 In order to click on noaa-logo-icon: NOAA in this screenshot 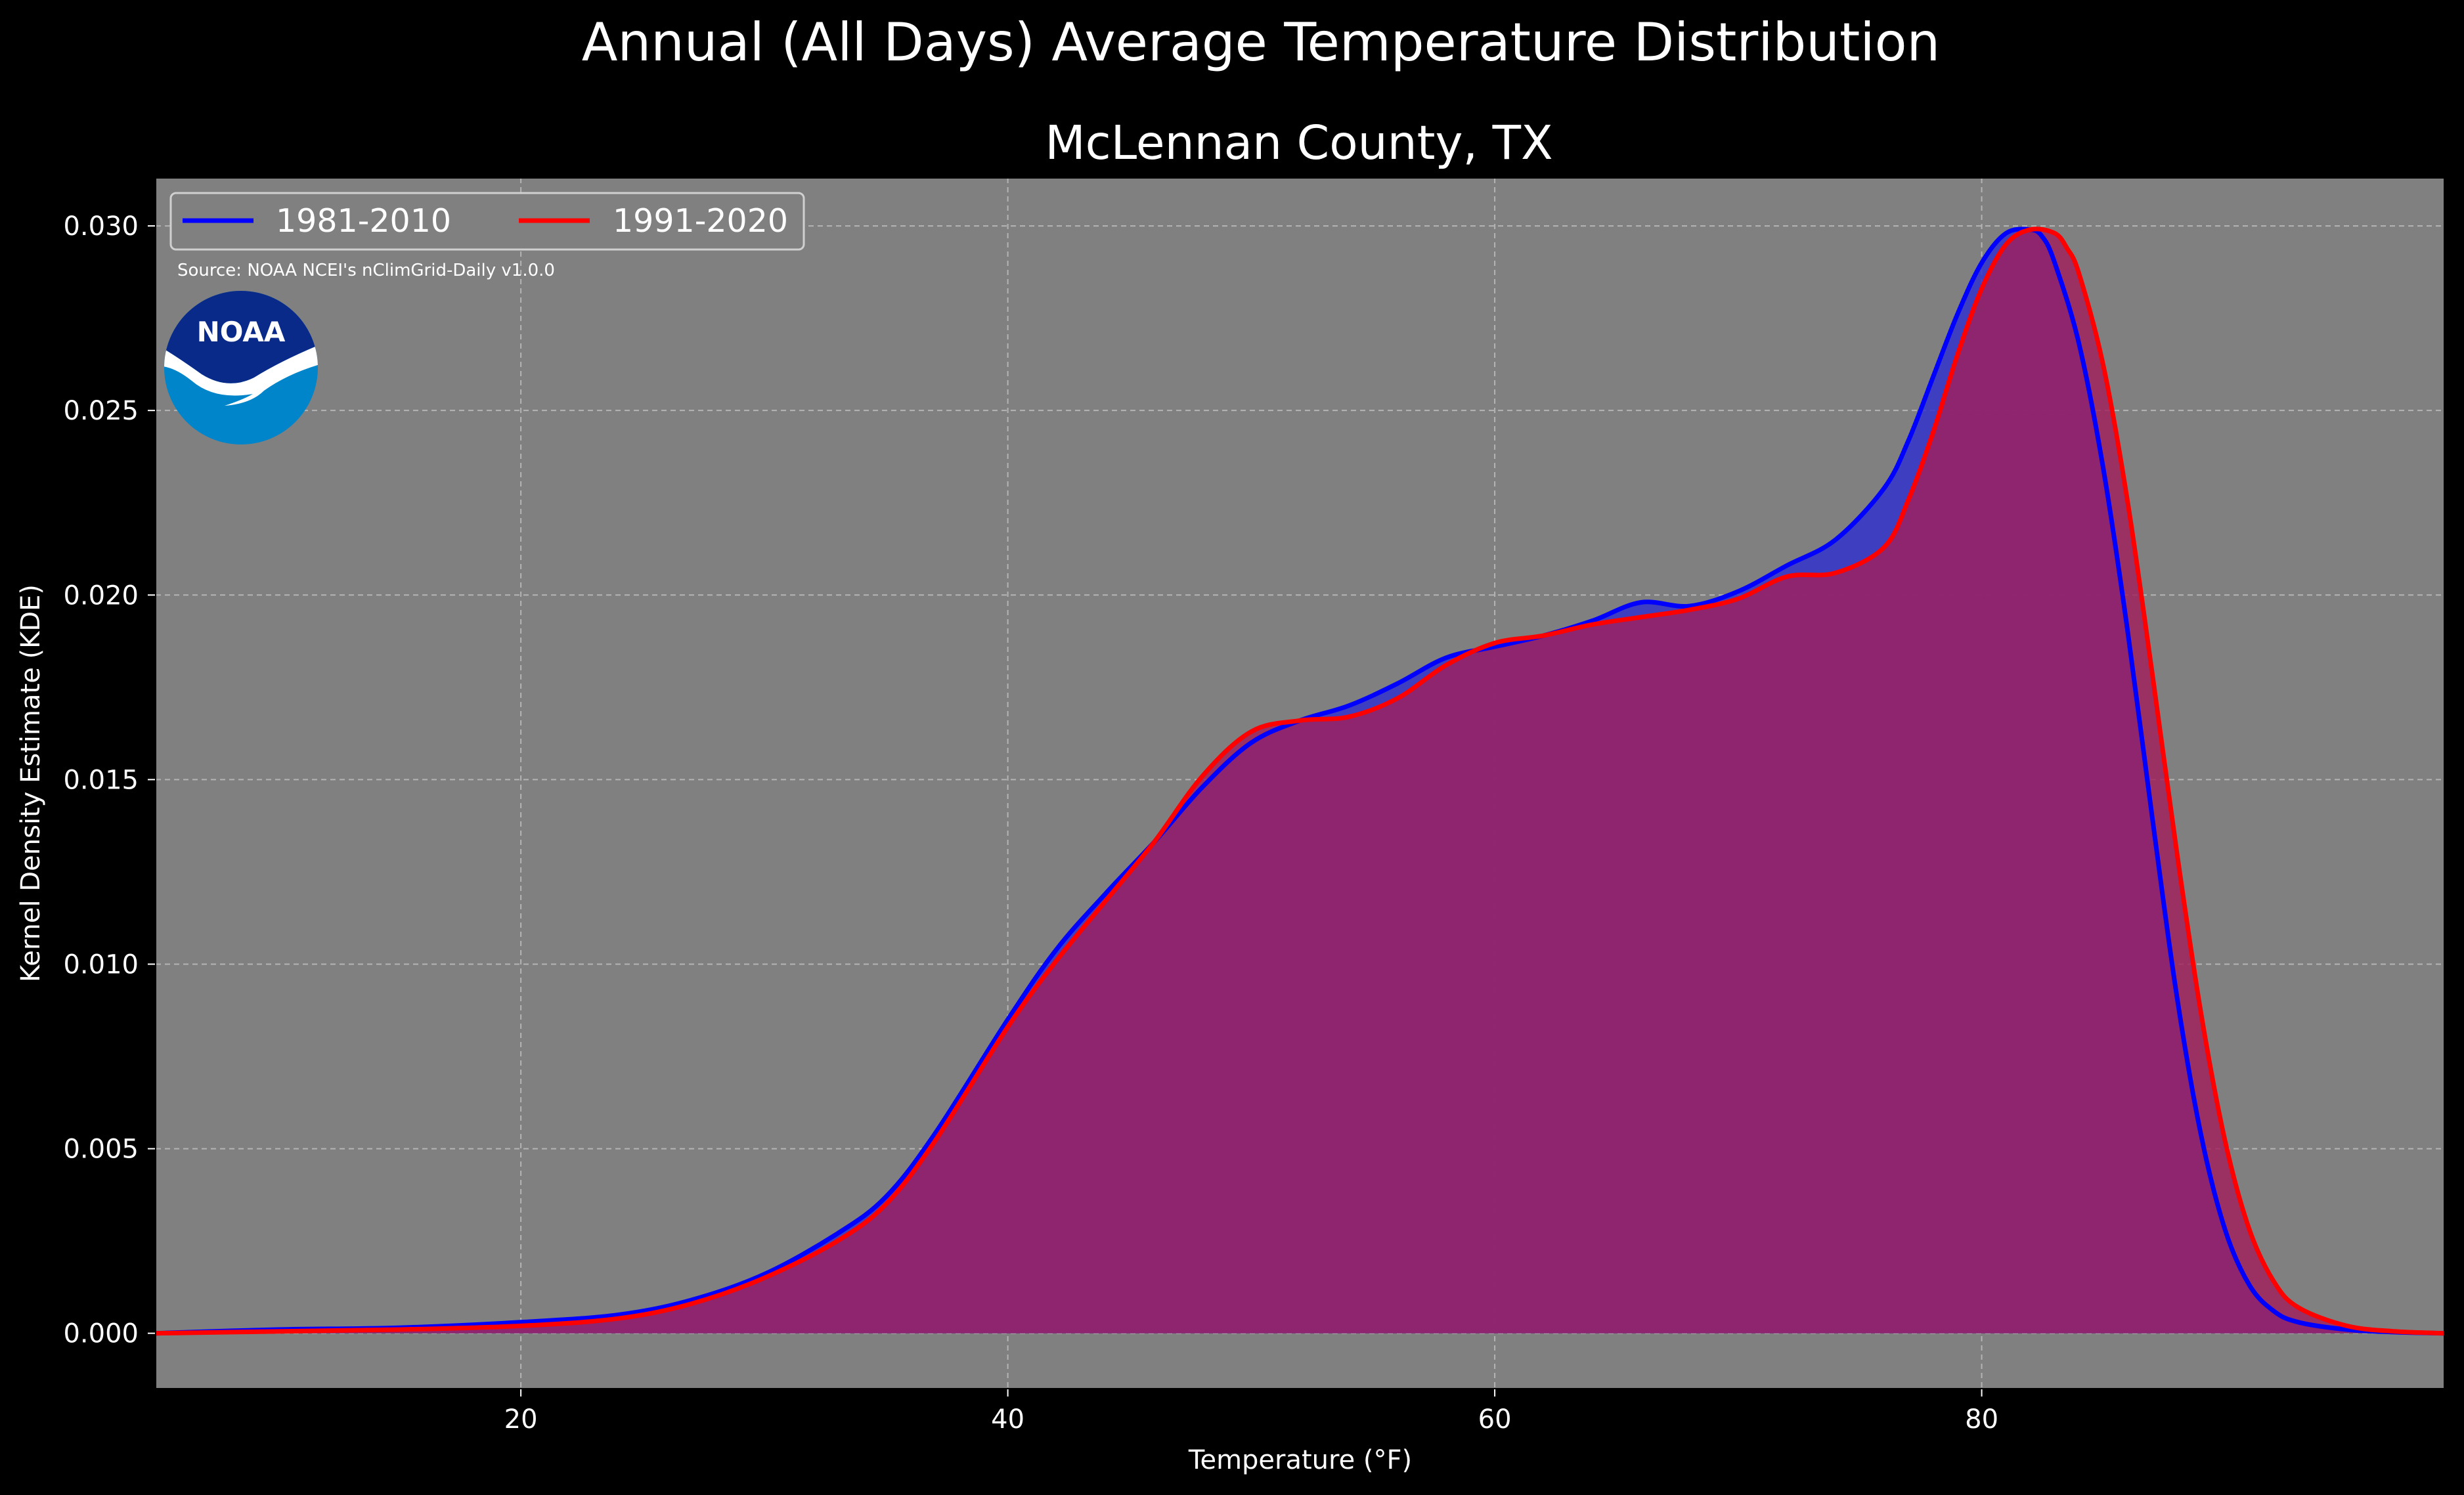, I will do `click(241, 367)`.